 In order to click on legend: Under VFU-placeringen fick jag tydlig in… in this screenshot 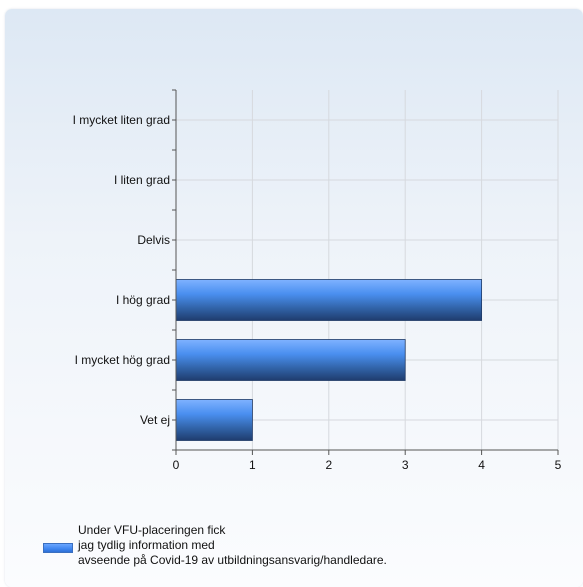, I will do `click(303, 548)`.